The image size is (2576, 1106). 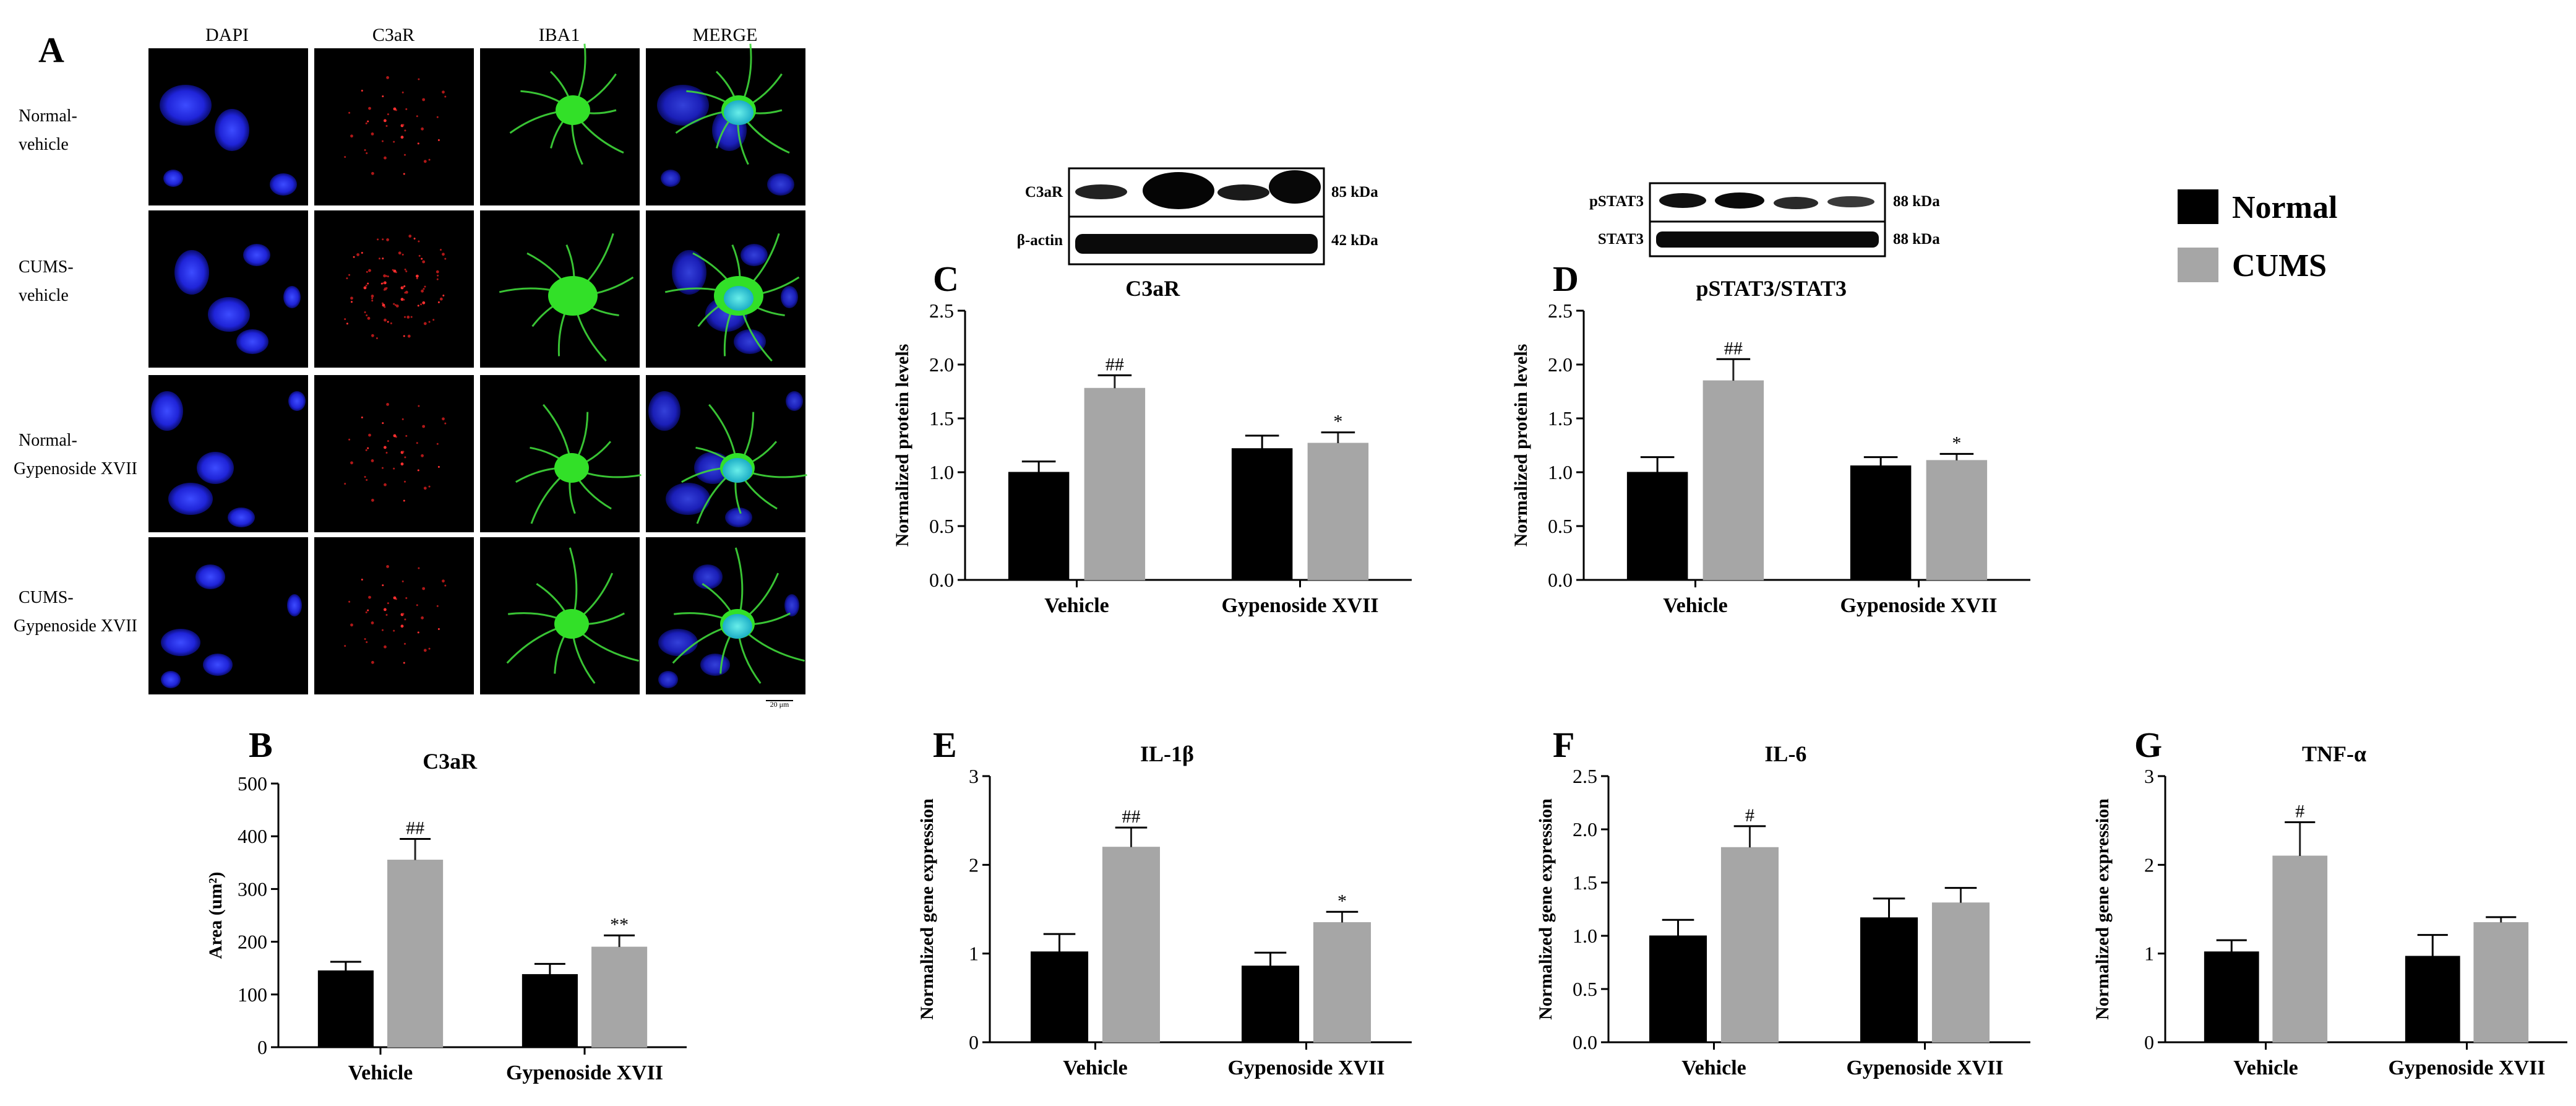 I want to click on blot-row-label: STAT3, so click(x=1621, y=239).